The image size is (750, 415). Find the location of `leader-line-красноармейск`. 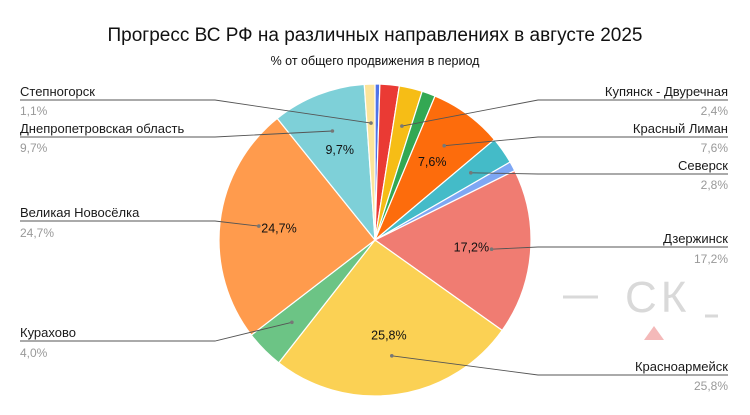

leader-line-красноармейск is located at coordinates (559, 365).